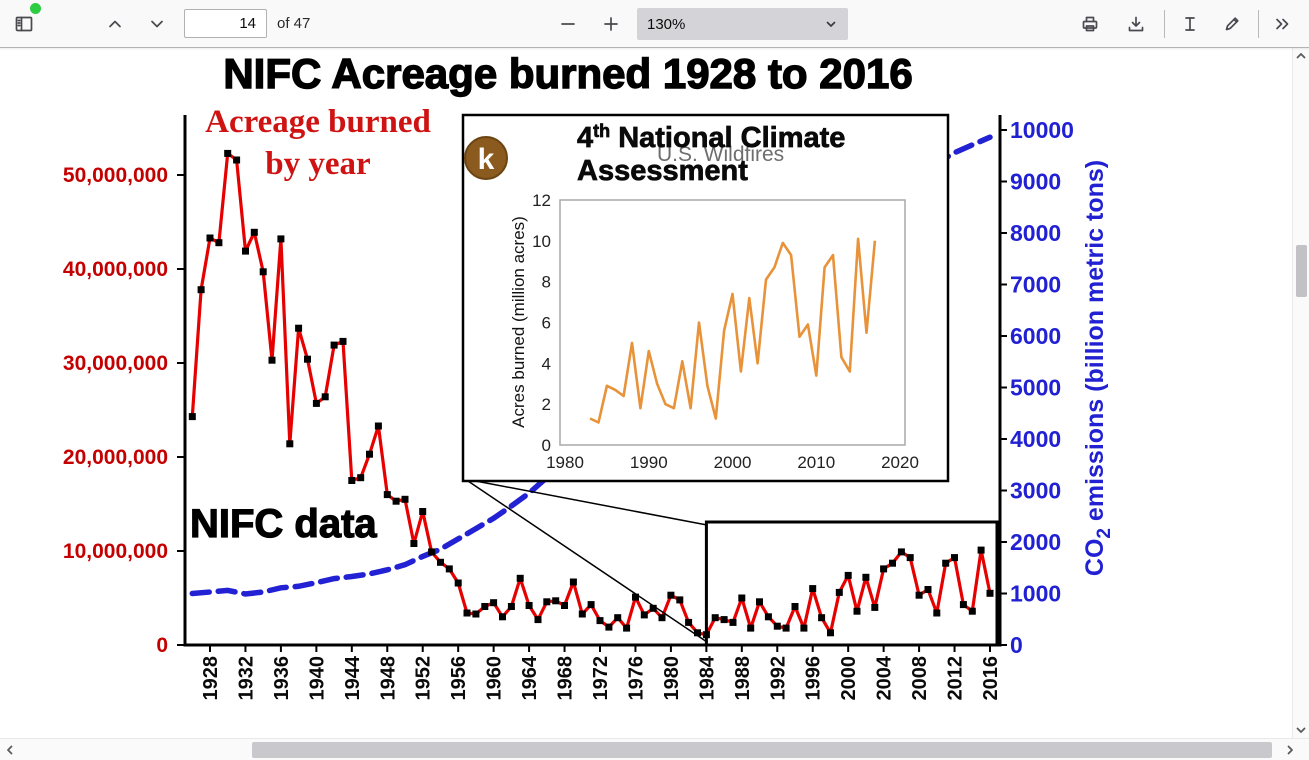 This screenshot has height=760, width=1309. What do you see at coordinates (353, 677) in the screenshot?
I see `svg-text: 1944` at bounding box center [353, 677].